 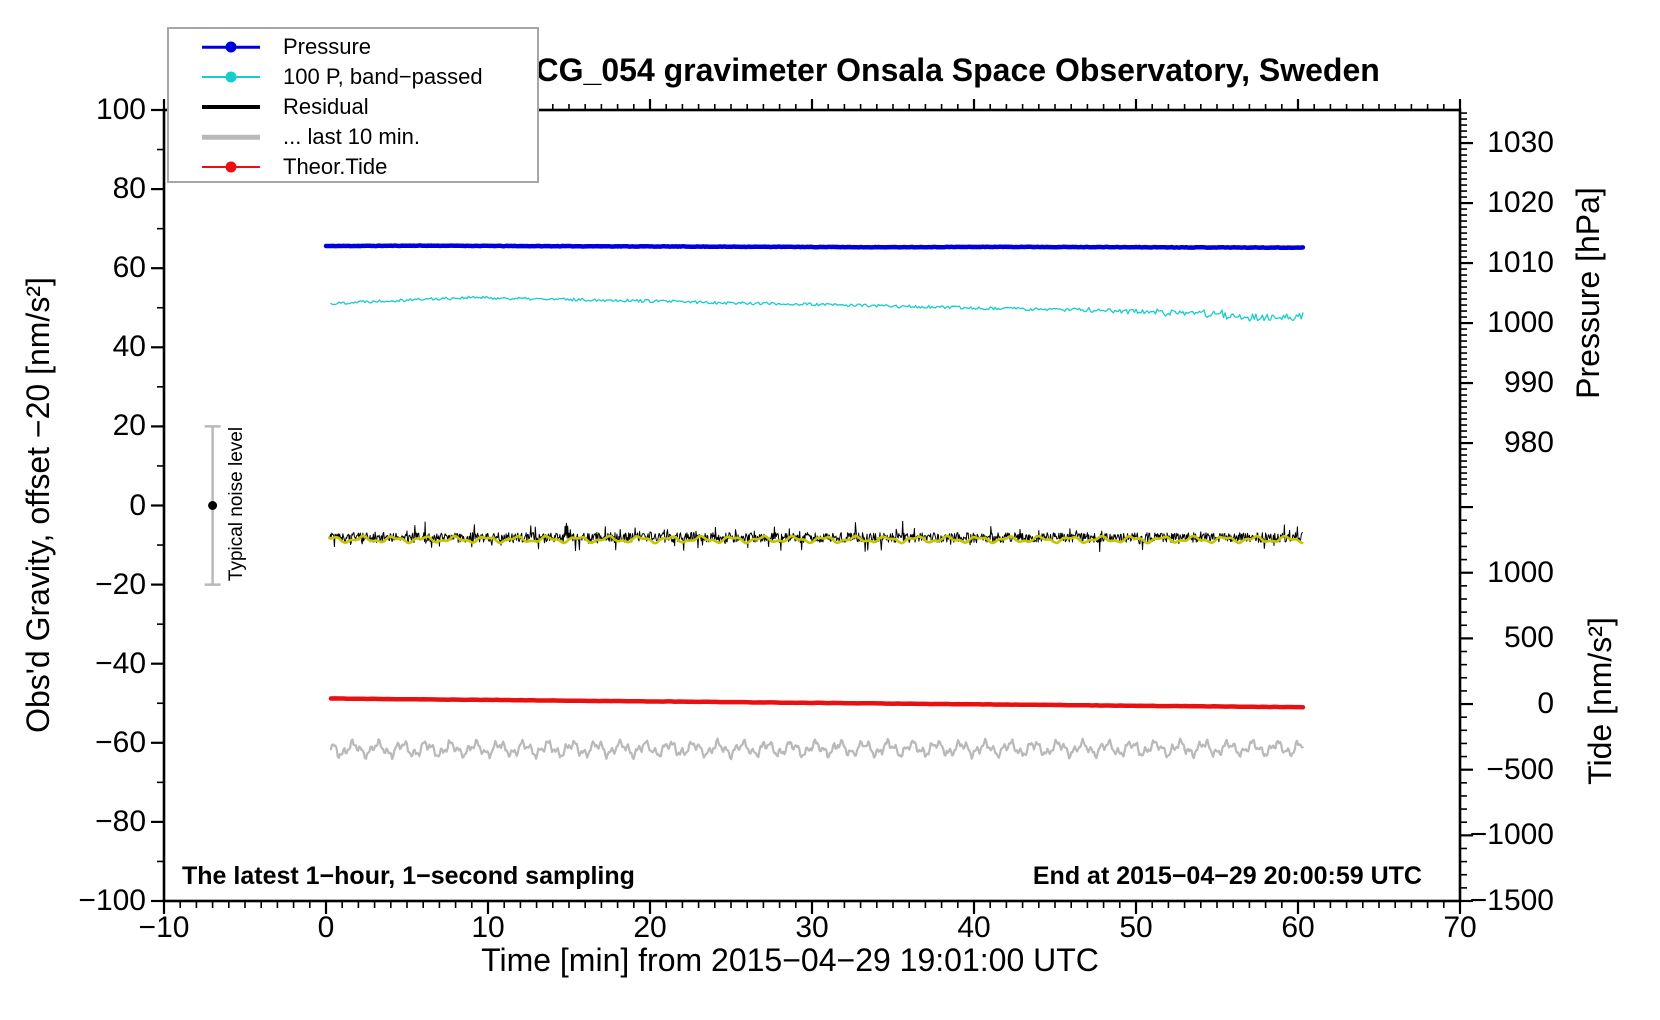 I want to click on legend-entry: Residual, so click(x=353, y=107).